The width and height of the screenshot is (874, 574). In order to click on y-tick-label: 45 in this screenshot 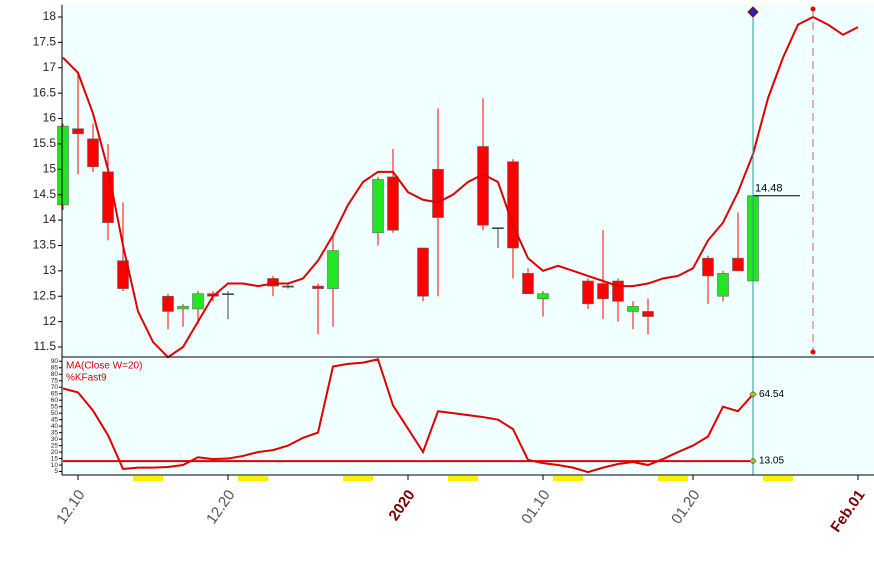, I will do `click(55, 419)`.